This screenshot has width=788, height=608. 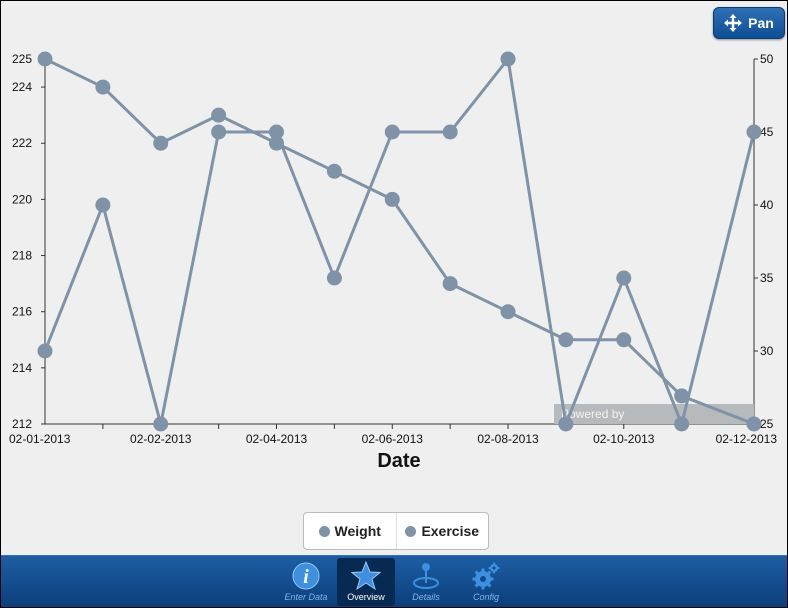 What do you see at coordinates (366, 576) in the screenshot?
I see `star-icon` at bounding box center [366, 576].